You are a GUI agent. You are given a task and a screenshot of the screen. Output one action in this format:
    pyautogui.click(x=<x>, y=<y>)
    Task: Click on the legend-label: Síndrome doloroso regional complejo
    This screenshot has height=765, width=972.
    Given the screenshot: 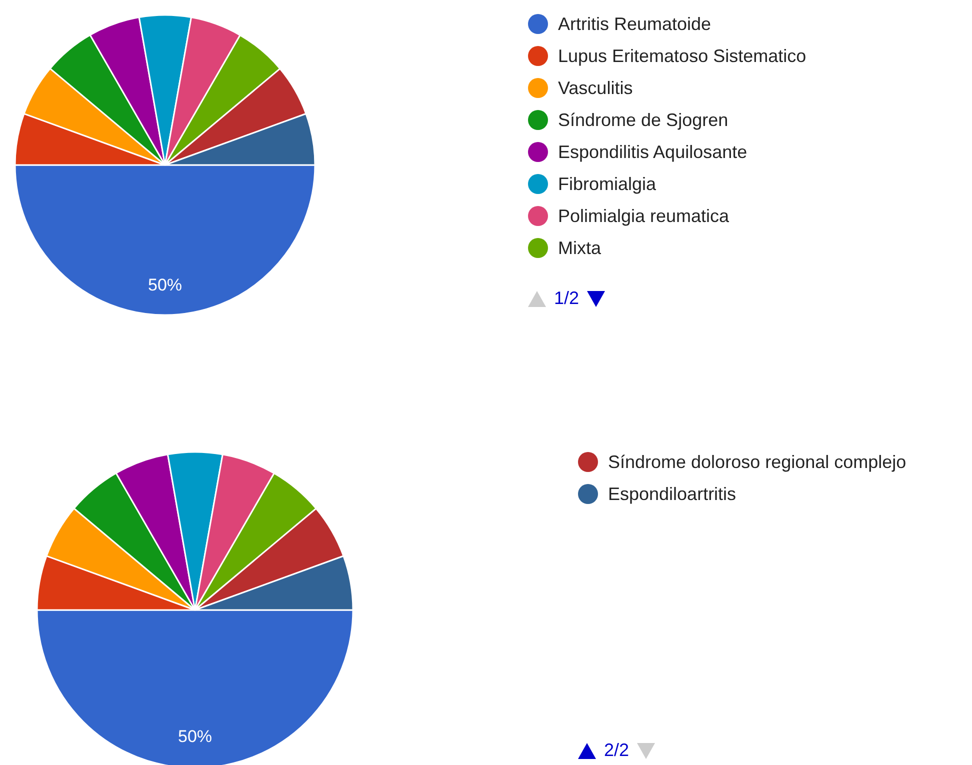 What is the action you would take?
    pyautogui.click(x=757, y=462)
    